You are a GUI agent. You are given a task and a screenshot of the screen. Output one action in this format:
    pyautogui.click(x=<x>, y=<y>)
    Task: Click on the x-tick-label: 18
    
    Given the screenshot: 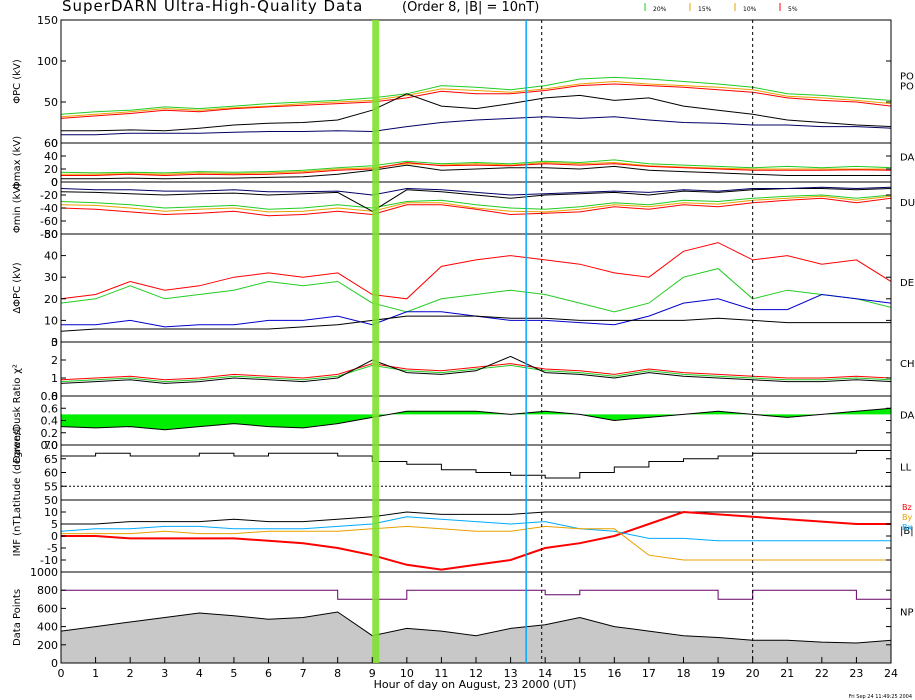 What is the action you would take?
    pyautogui.click(x=684, y=673)
    